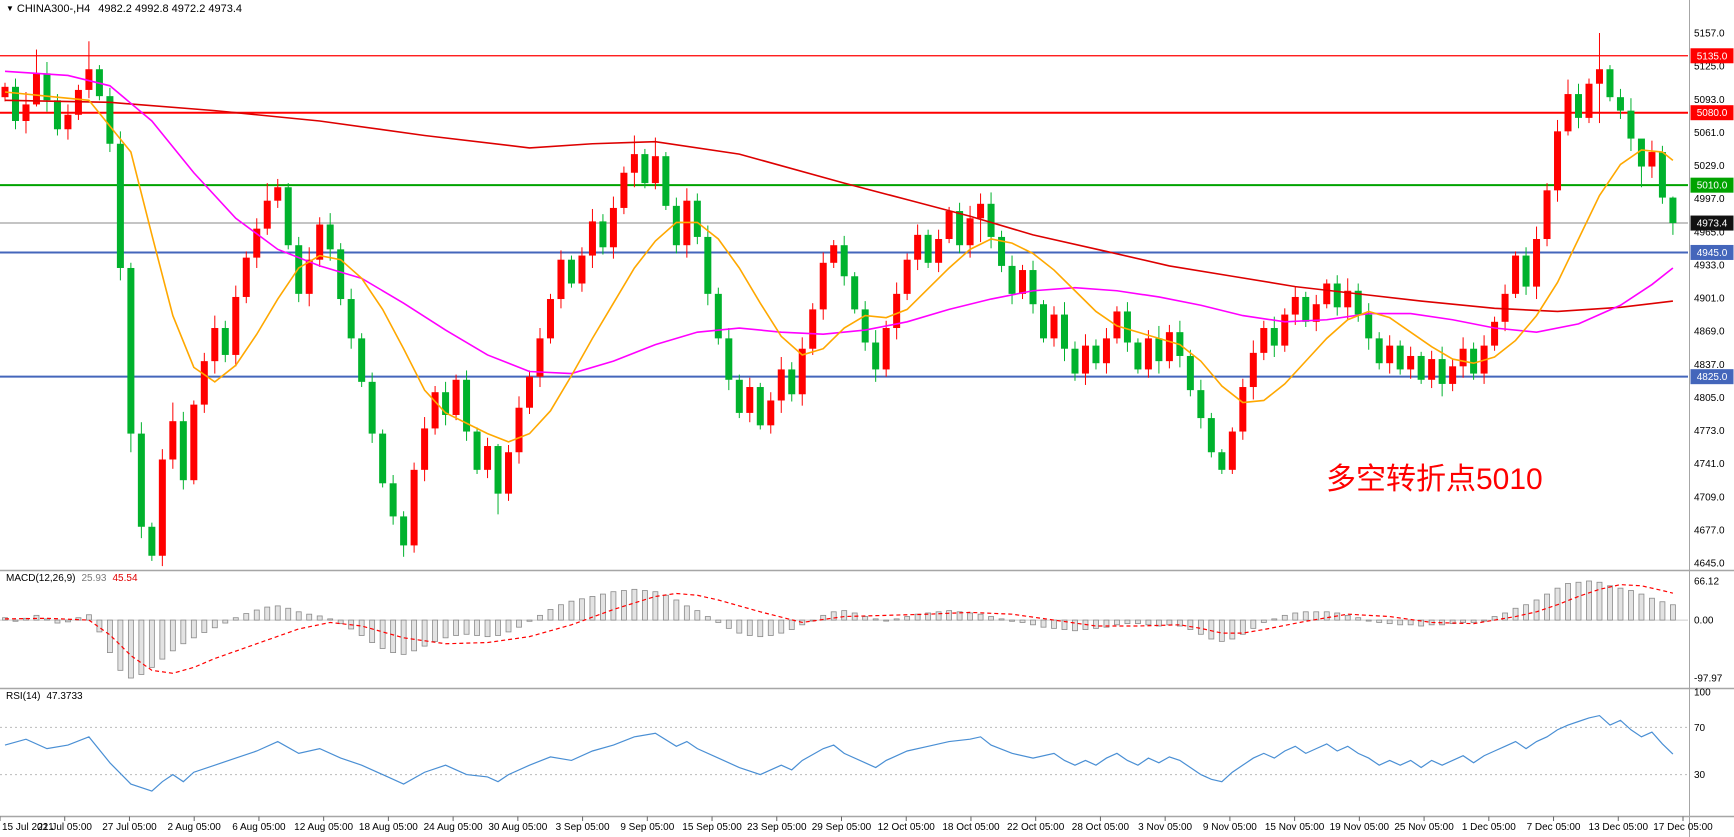 The height and width of the screenshot is (837, 1734). What do you see at coordinates (1712, 252) in the screenshot?
I see `price-badge-4945.0: 4945.0` at bounding box center [1712, 252].